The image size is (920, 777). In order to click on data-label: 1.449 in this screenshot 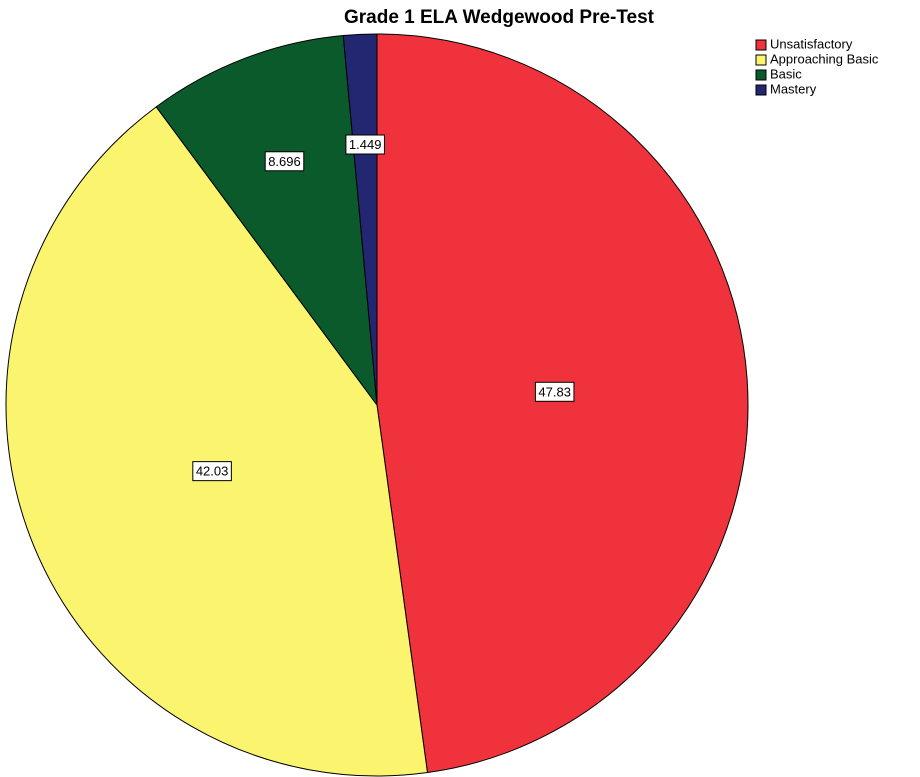, I will do `click(365, 144)`.